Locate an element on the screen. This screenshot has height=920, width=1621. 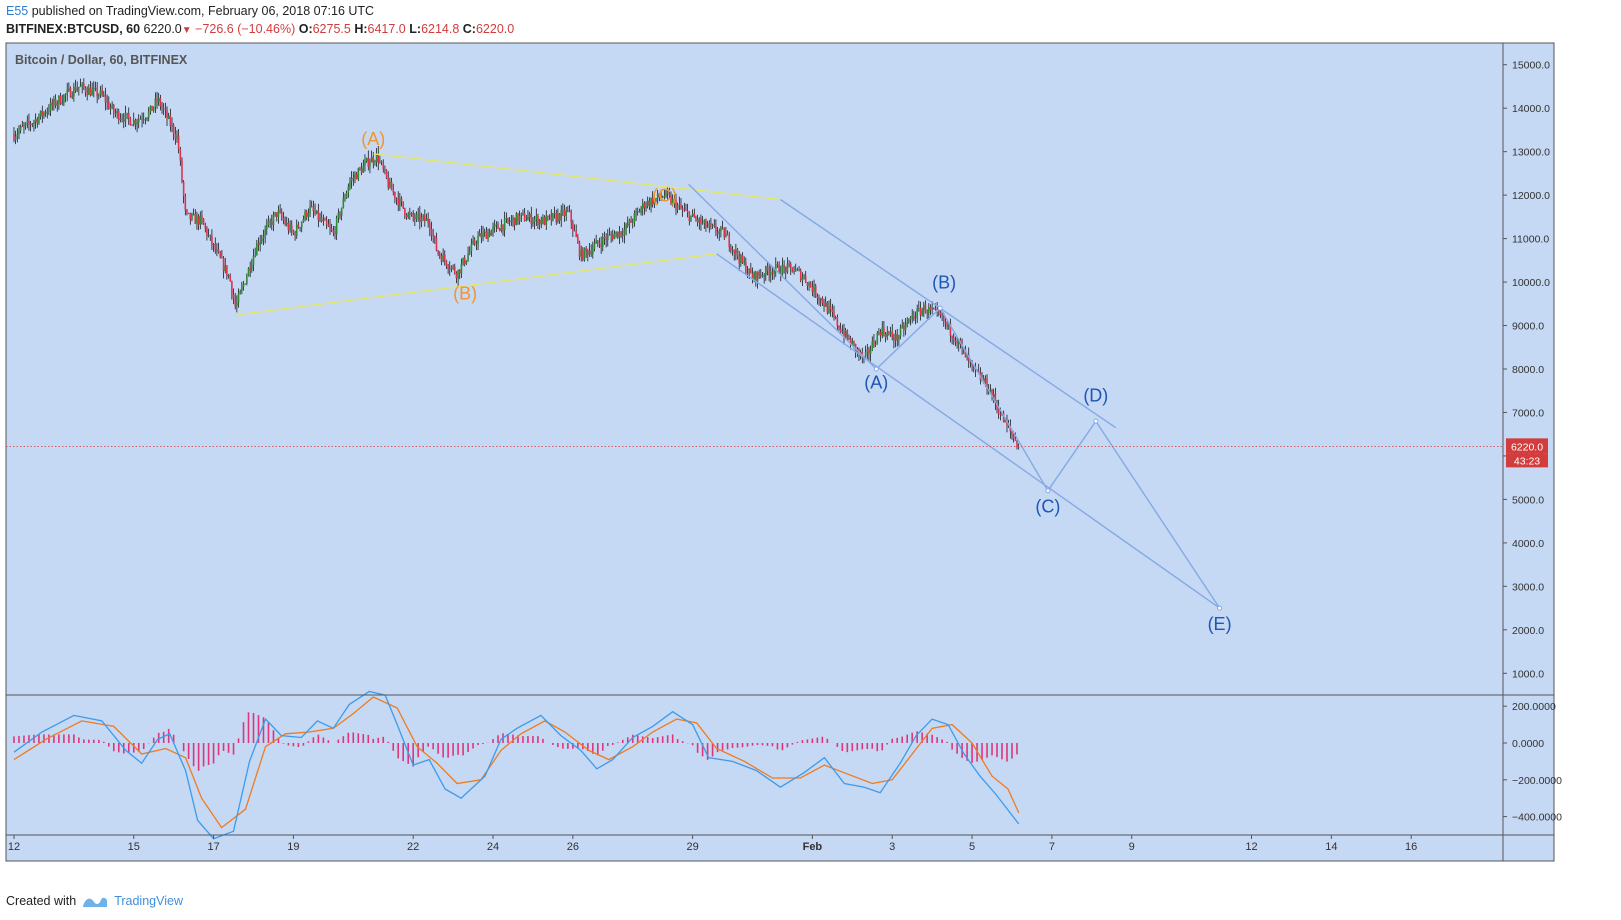
macd-tick-label: −400.0000 is located at coordinates (1537, 818).